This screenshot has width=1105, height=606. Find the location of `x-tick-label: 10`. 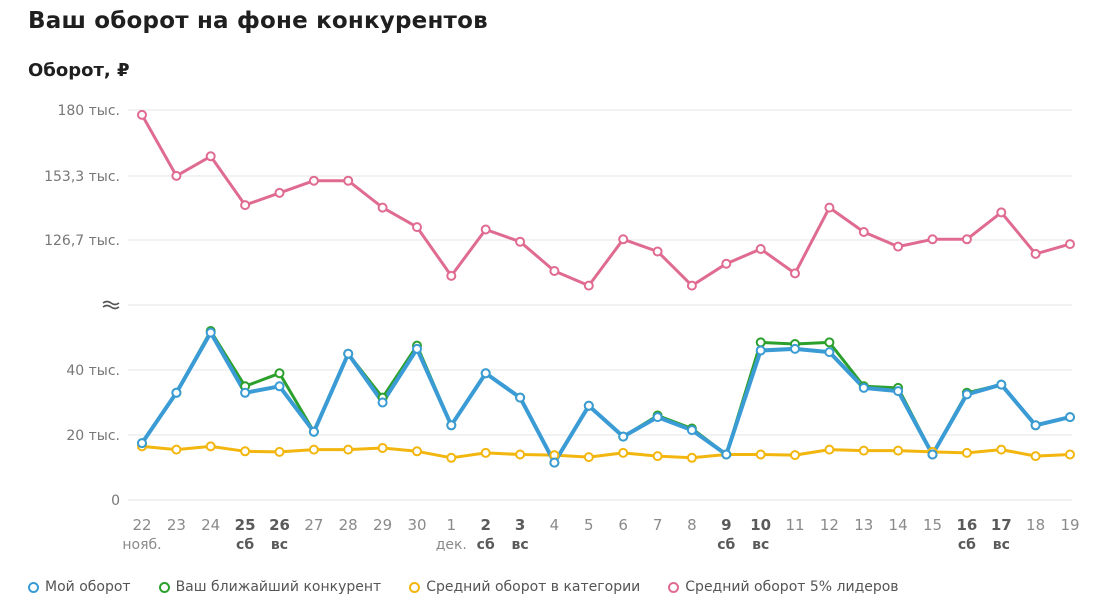

x-tick-label: 10 is located at coordinates (760, 525).